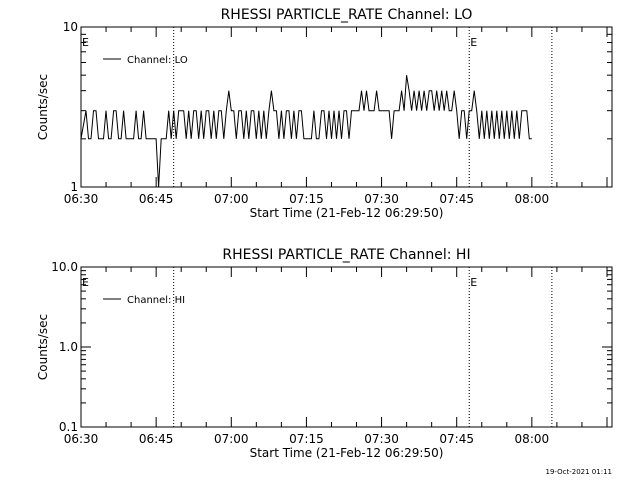  Describe the element at coordinates (346, 255) in the screenshot. I see `chart-title: RHESSI PARTICLE_RATE Channel: HI` at that location.